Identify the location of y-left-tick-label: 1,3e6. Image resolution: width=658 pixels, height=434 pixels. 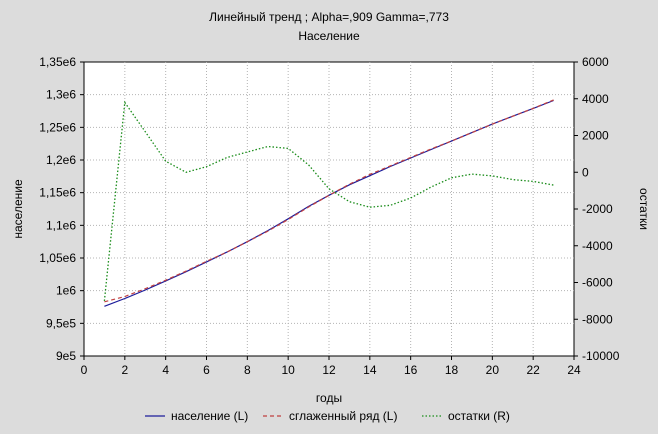
(61, 95).